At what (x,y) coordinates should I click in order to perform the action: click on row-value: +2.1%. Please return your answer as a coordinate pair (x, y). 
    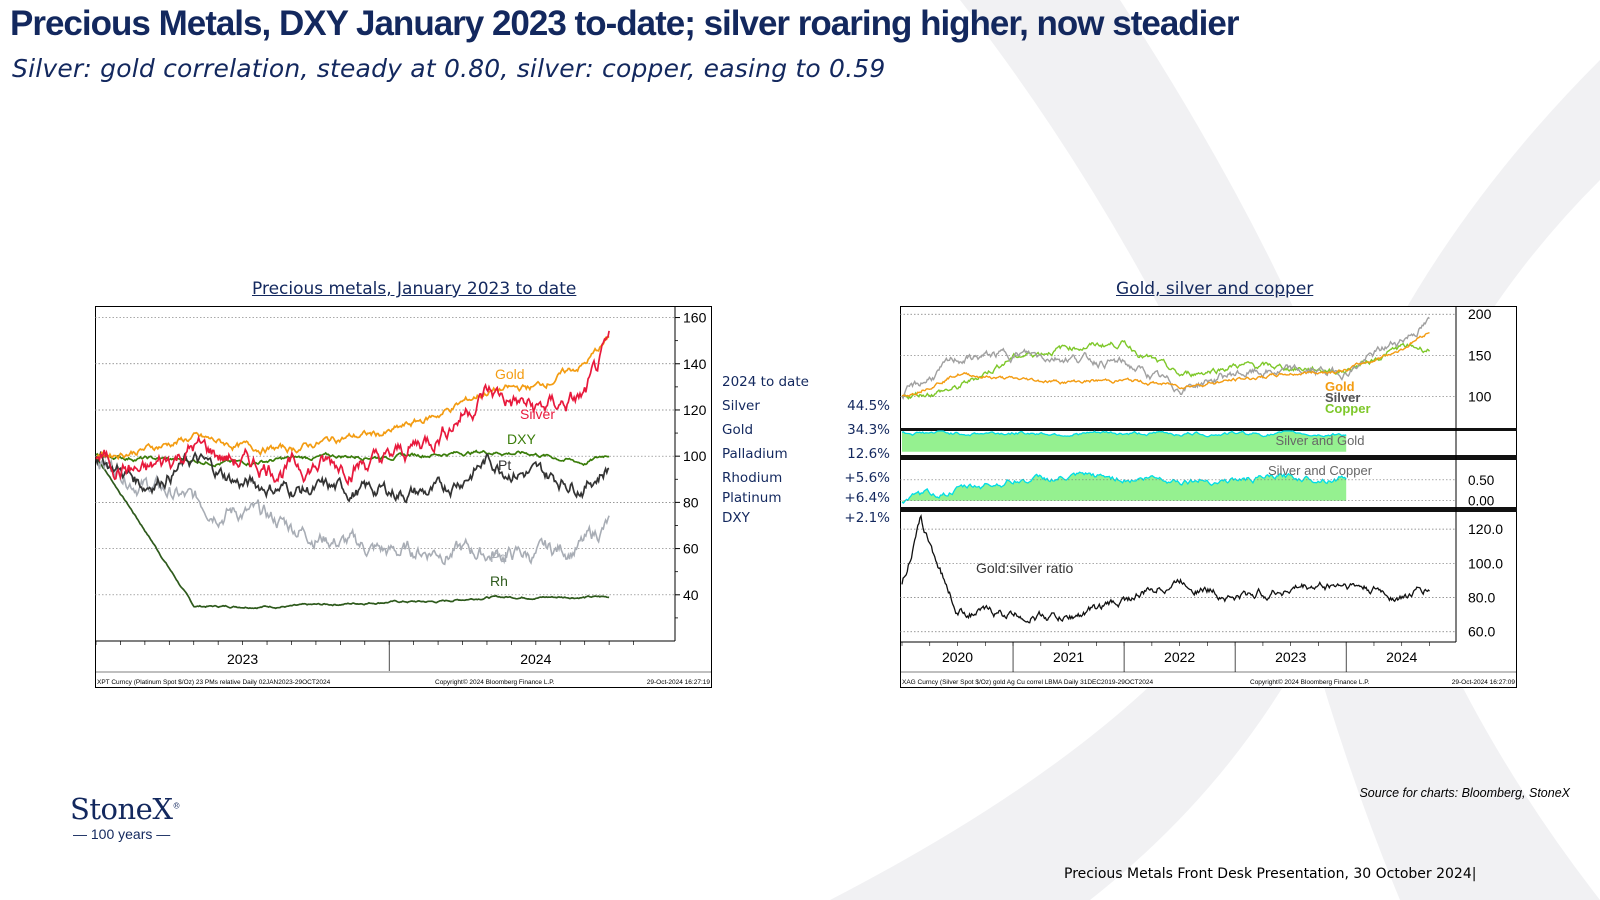
    Looking at the image, I should click on (867, 518).